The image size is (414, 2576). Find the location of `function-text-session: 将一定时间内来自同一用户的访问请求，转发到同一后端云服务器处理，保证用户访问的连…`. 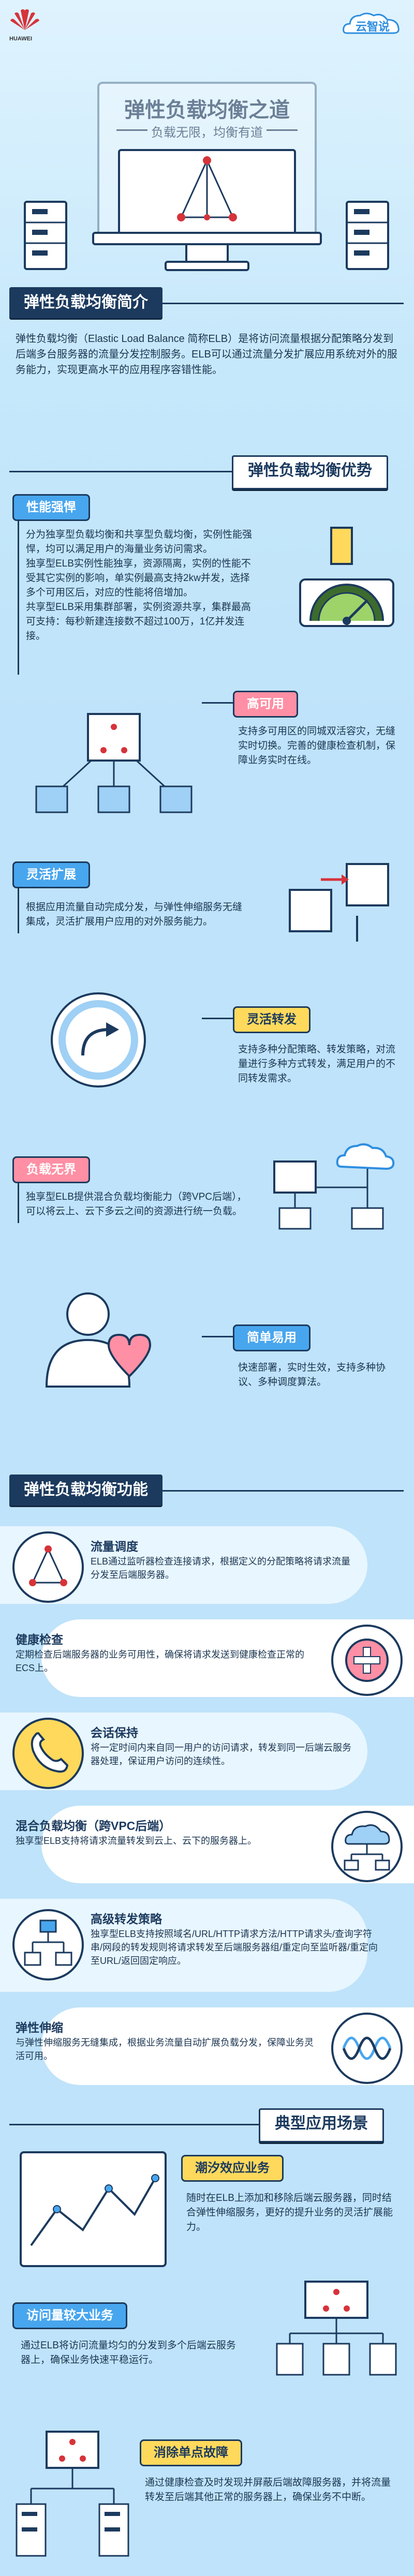

function-text-session: 将一定时间内来自同一用户的访问请求，转发到同一后端云服务器处理，保证用户访问的连… is located at coordinates (221, 1754).